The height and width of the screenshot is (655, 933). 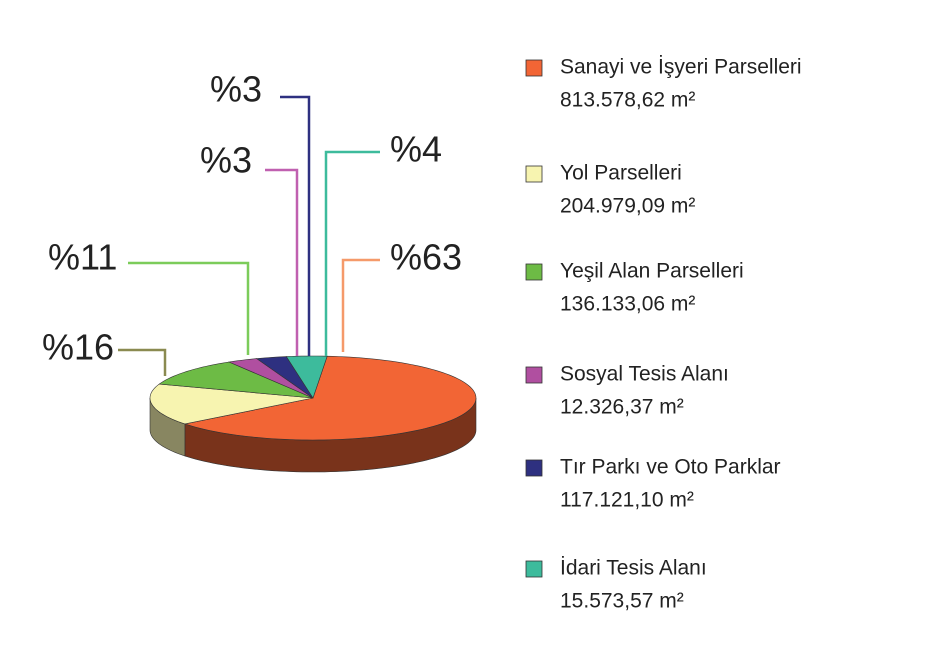 I want to click on value-label: %63, so click(x=426, y=257).